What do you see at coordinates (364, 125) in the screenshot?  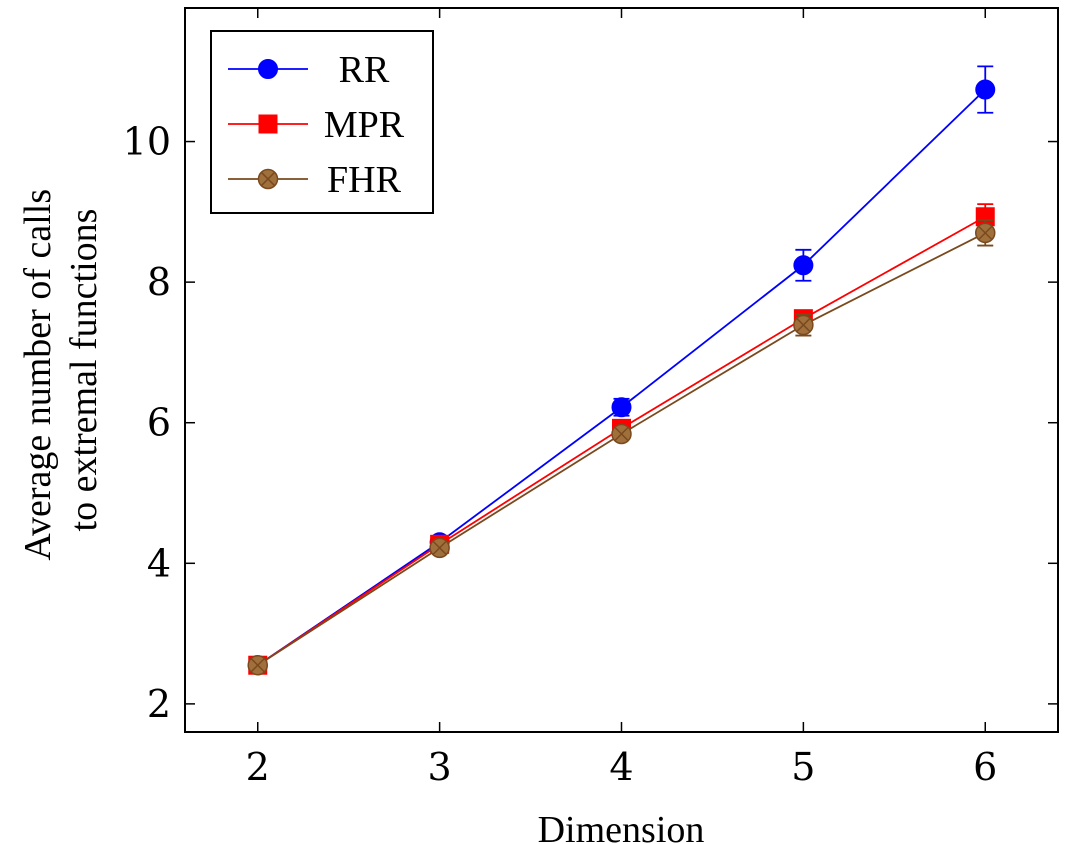 I see `legend-label-mpr: MPR` at bounding box center [364, 125].